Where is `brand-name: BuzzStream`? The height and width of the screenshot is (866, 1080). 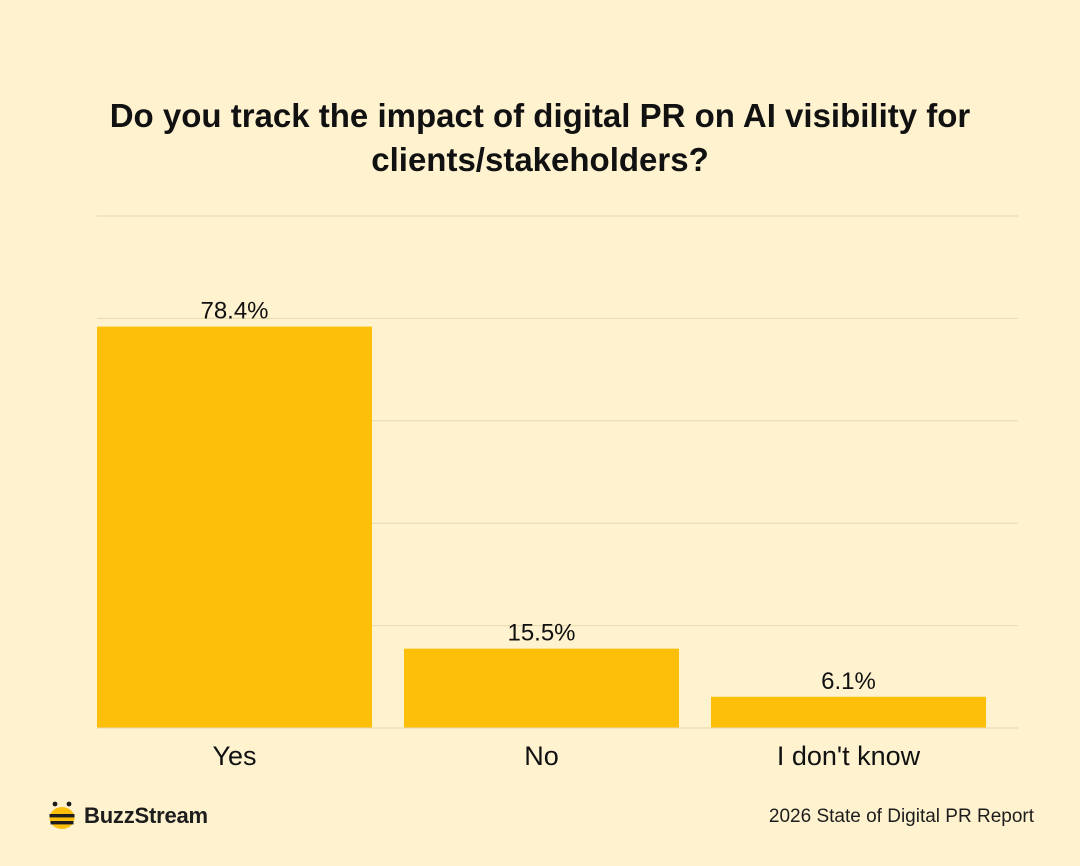
brand-name: BuzzStream is located at coordinates (146, 815).